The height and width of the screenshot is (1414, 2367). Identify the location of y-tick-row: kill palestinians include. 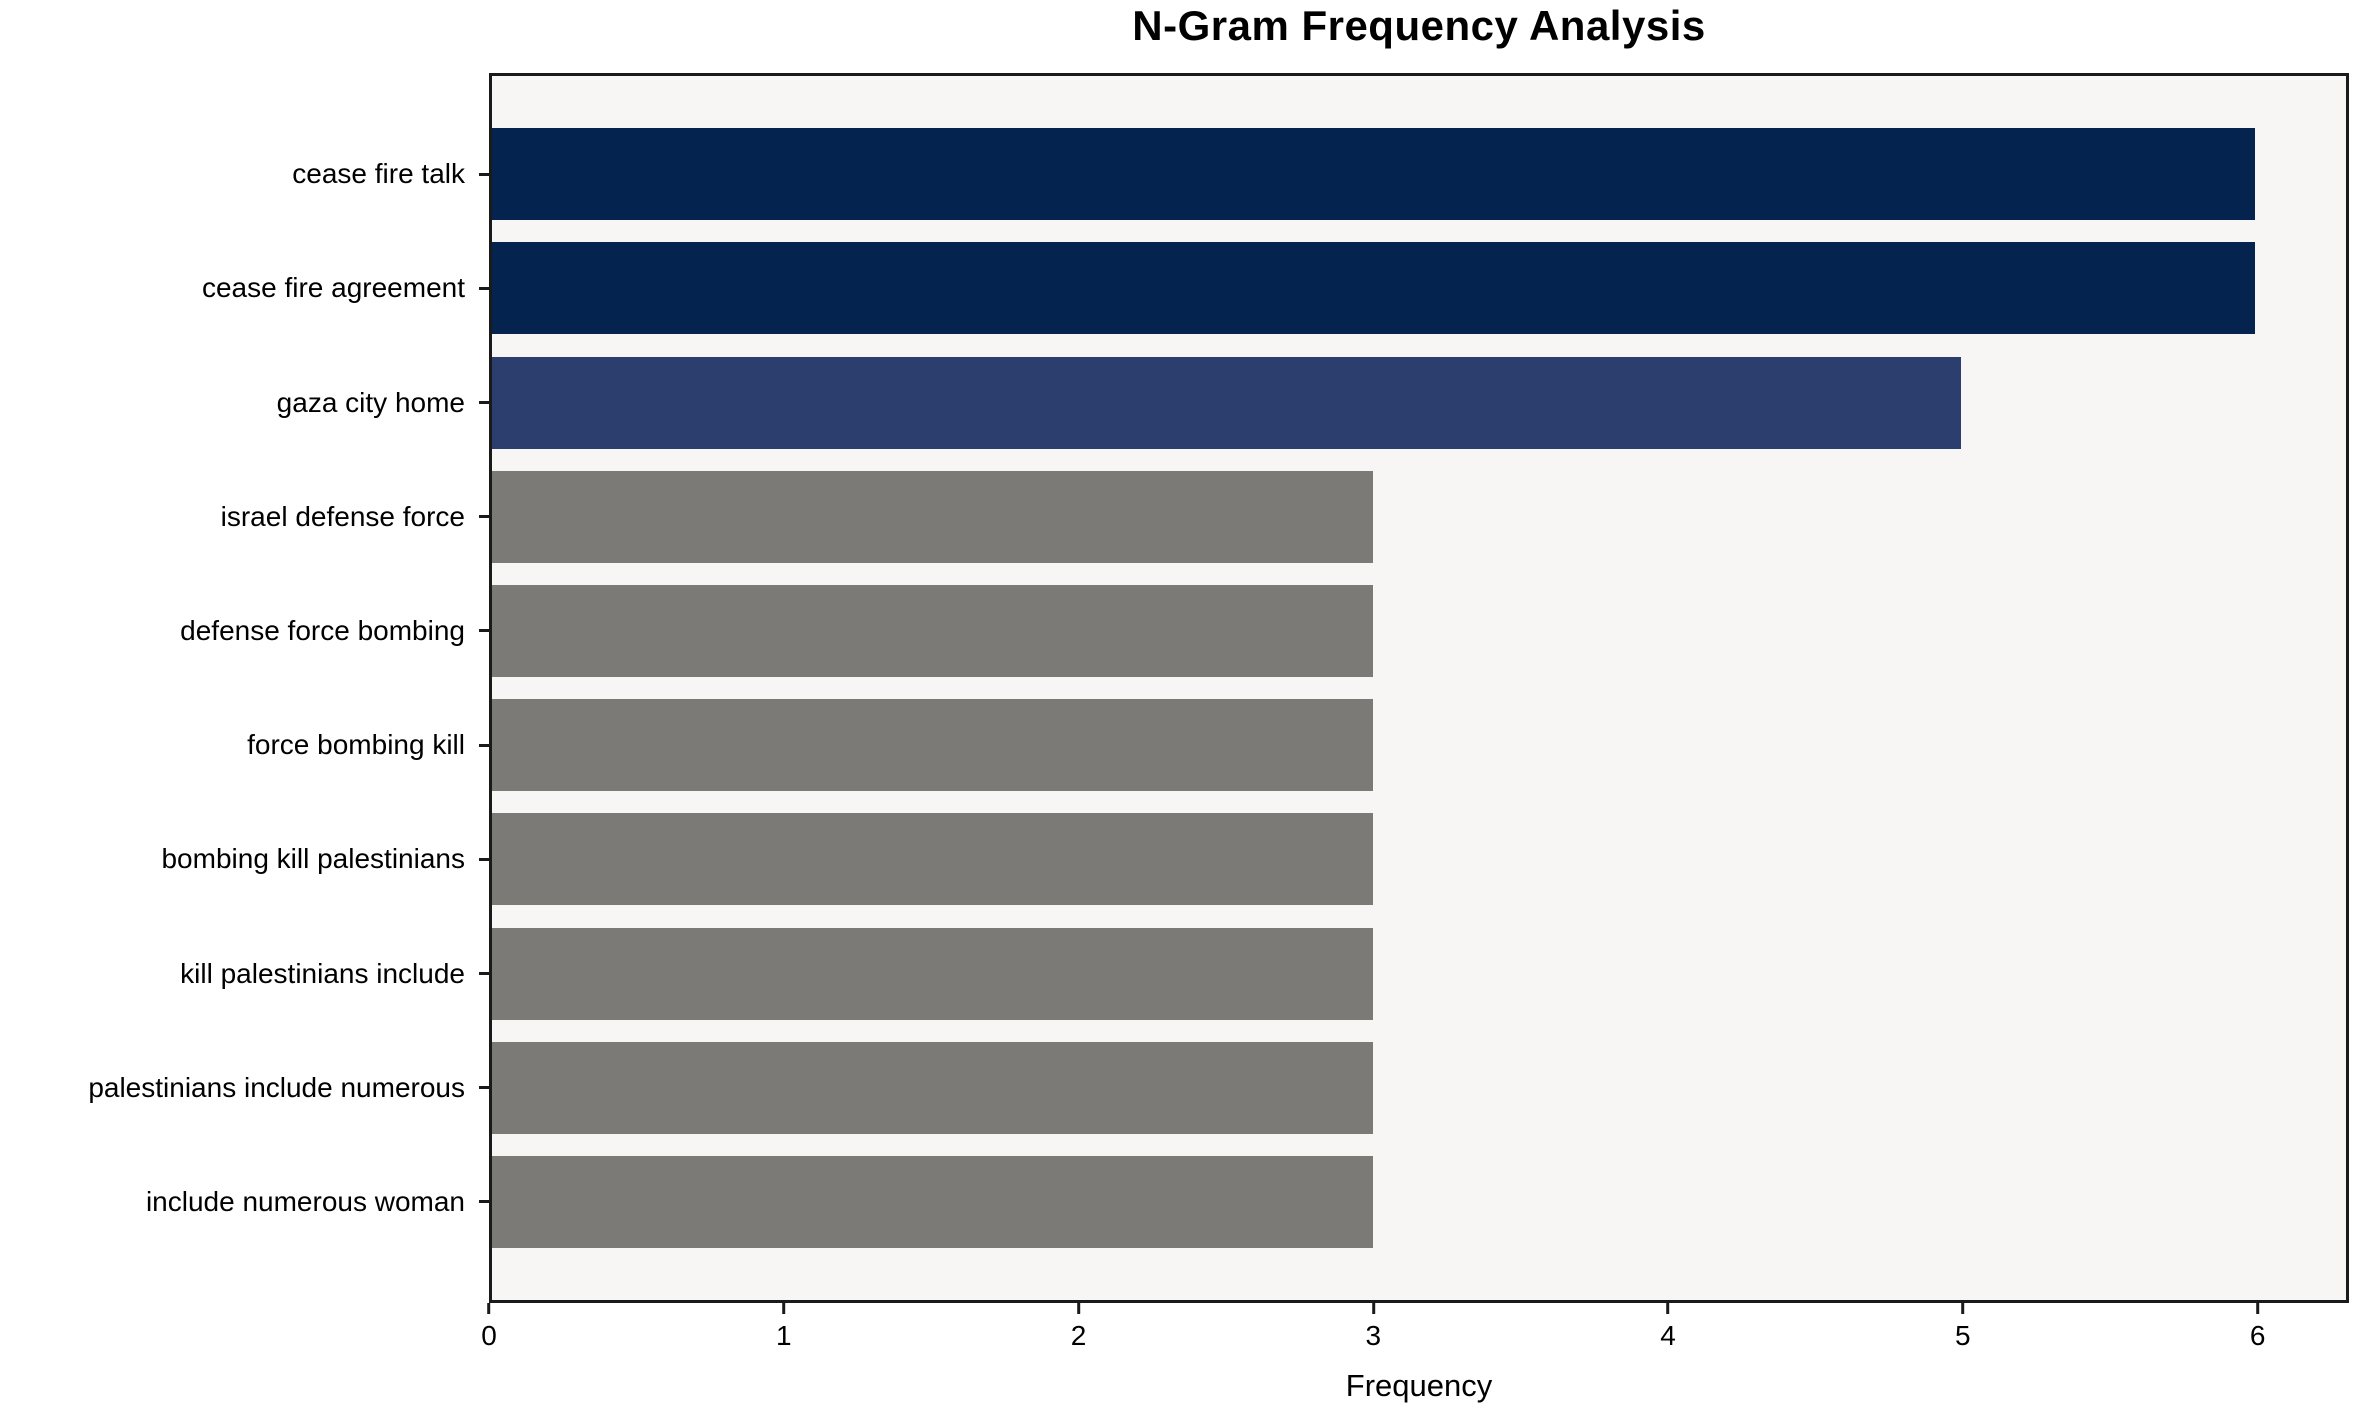
(244, 973).